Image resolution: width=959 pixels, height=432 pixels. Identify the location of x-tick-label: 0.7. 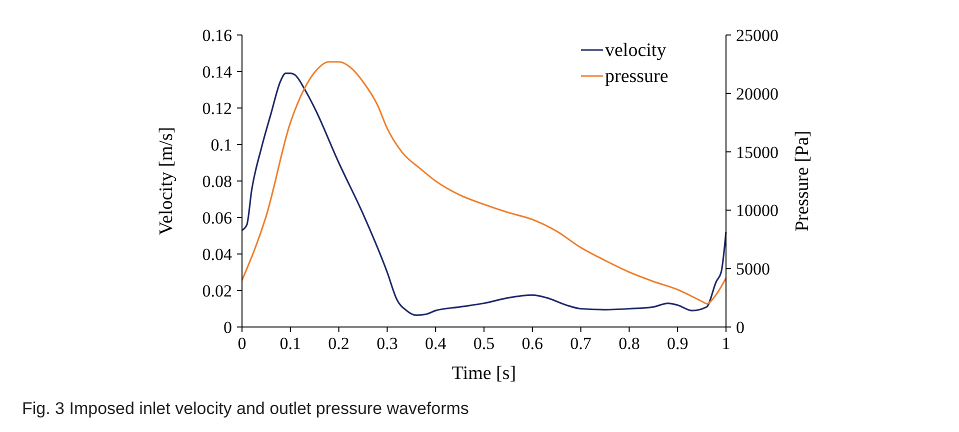
(581, 343).